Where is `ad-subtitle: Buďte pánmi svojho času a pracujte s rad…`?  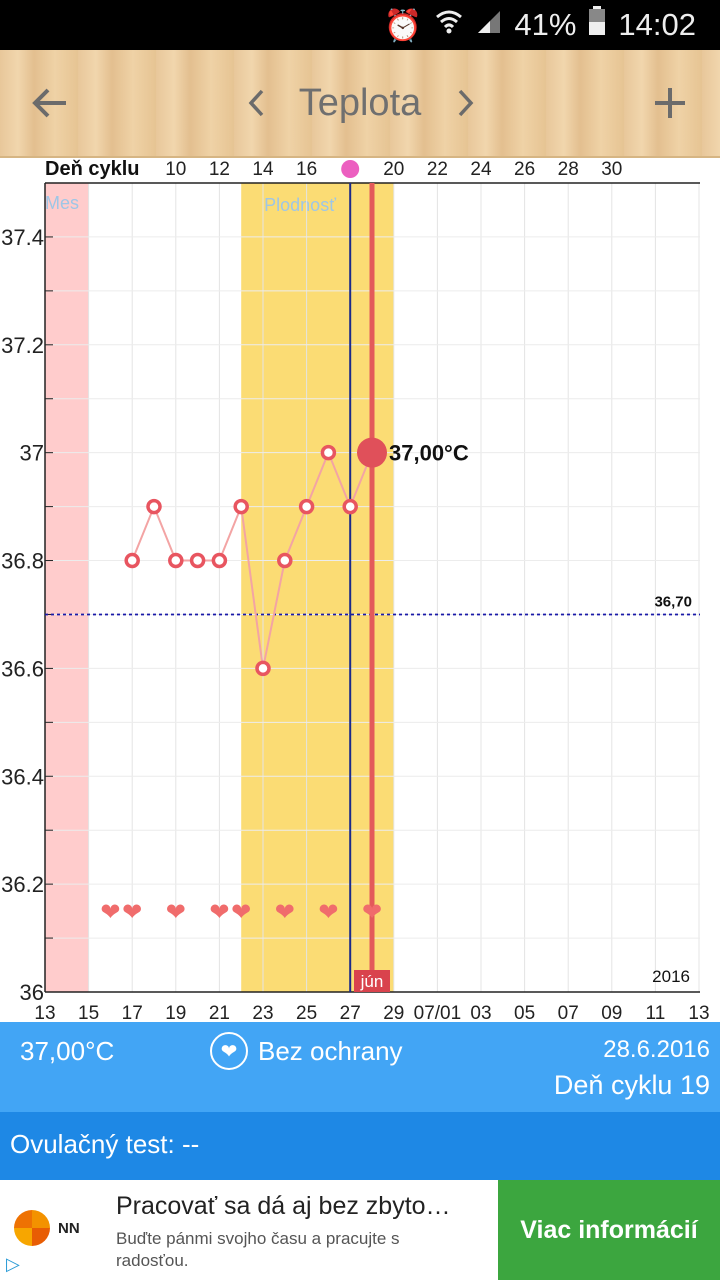
ad-subtitle: Buďte pánmi svojho času a pracujte s rad… is located at coordinates (258, 1249).